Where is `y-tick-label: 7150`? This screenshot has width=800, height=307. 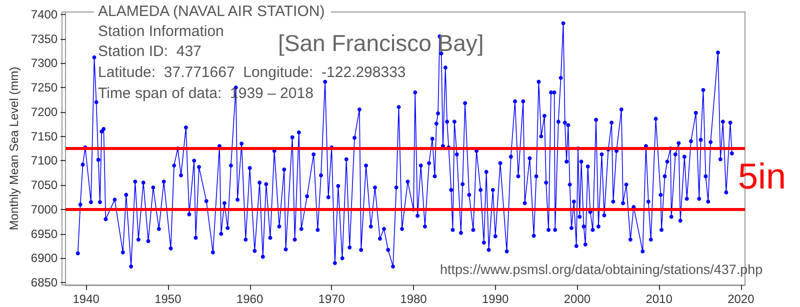
y-tick-label: 7150 is located at coordinates (44, 136).